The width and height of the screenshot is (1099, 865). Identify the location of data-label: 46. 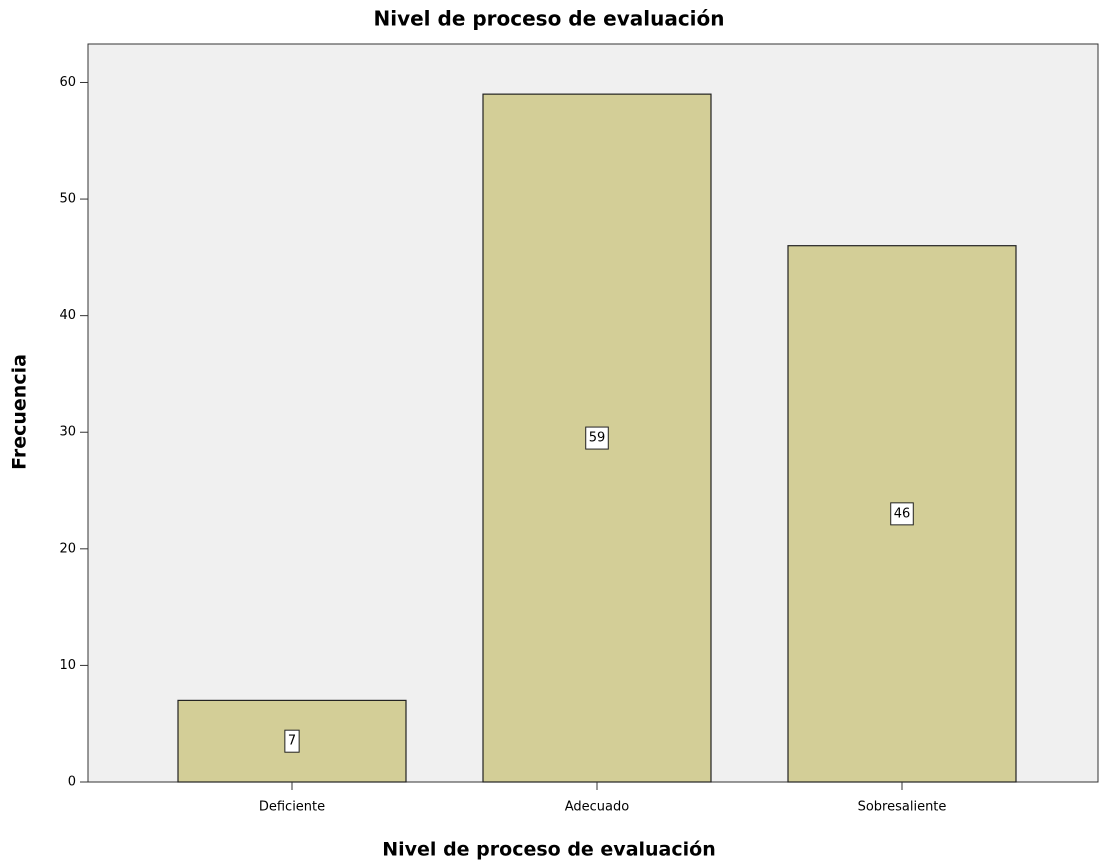
(902, 513).